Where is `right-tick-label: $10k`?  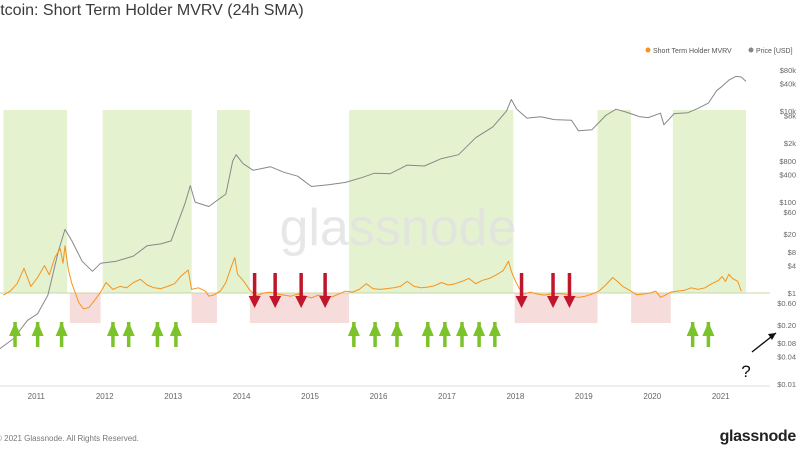 right-tick-label: $10k is located at coordinates (788, 111).